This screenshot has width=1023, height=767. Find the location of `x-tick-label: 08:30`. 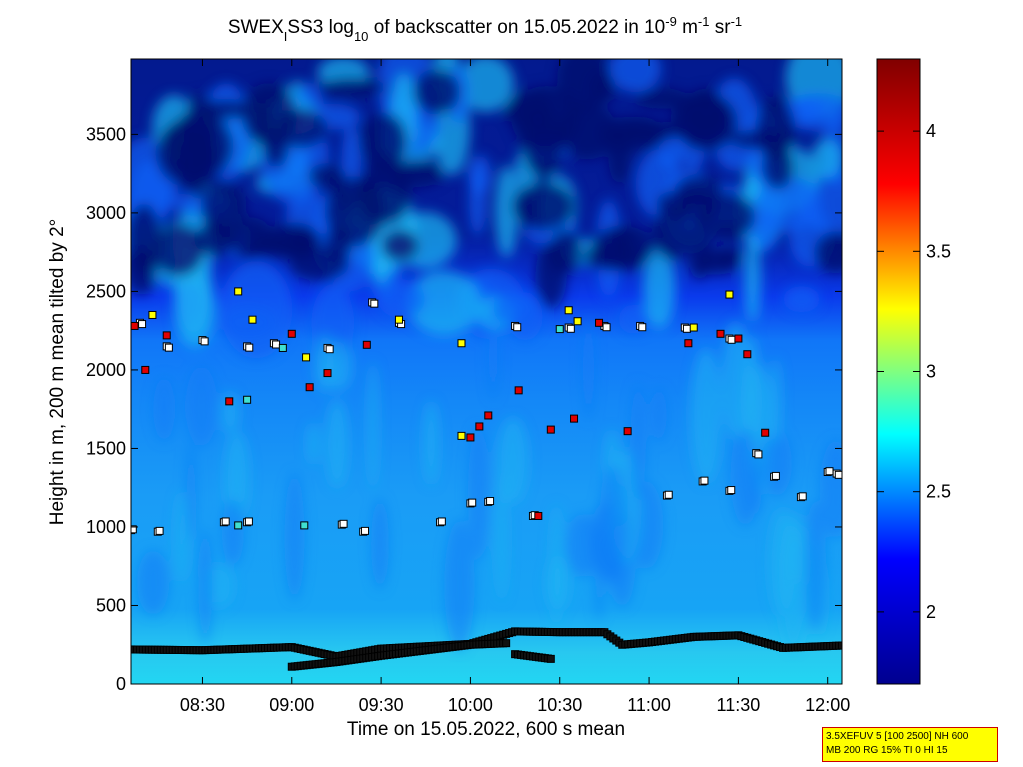

x-tick-label: 08:30 is located at coordinates (202, 705).